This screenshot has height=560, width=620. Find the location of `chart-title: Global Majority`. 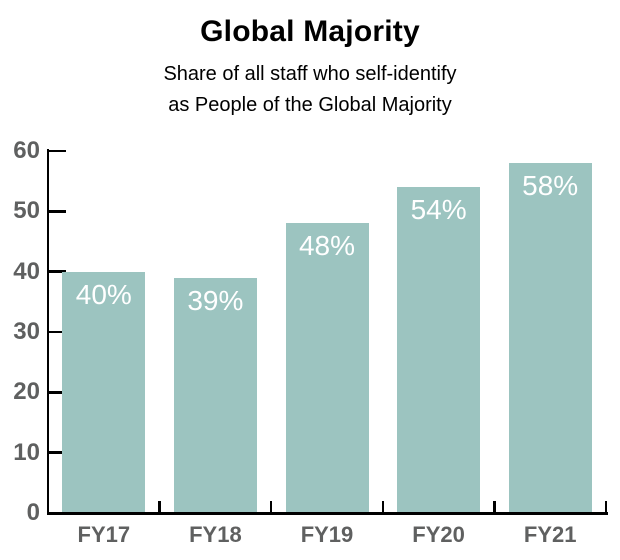

chart-title: Global Majority is located at coordinates (310, 31).